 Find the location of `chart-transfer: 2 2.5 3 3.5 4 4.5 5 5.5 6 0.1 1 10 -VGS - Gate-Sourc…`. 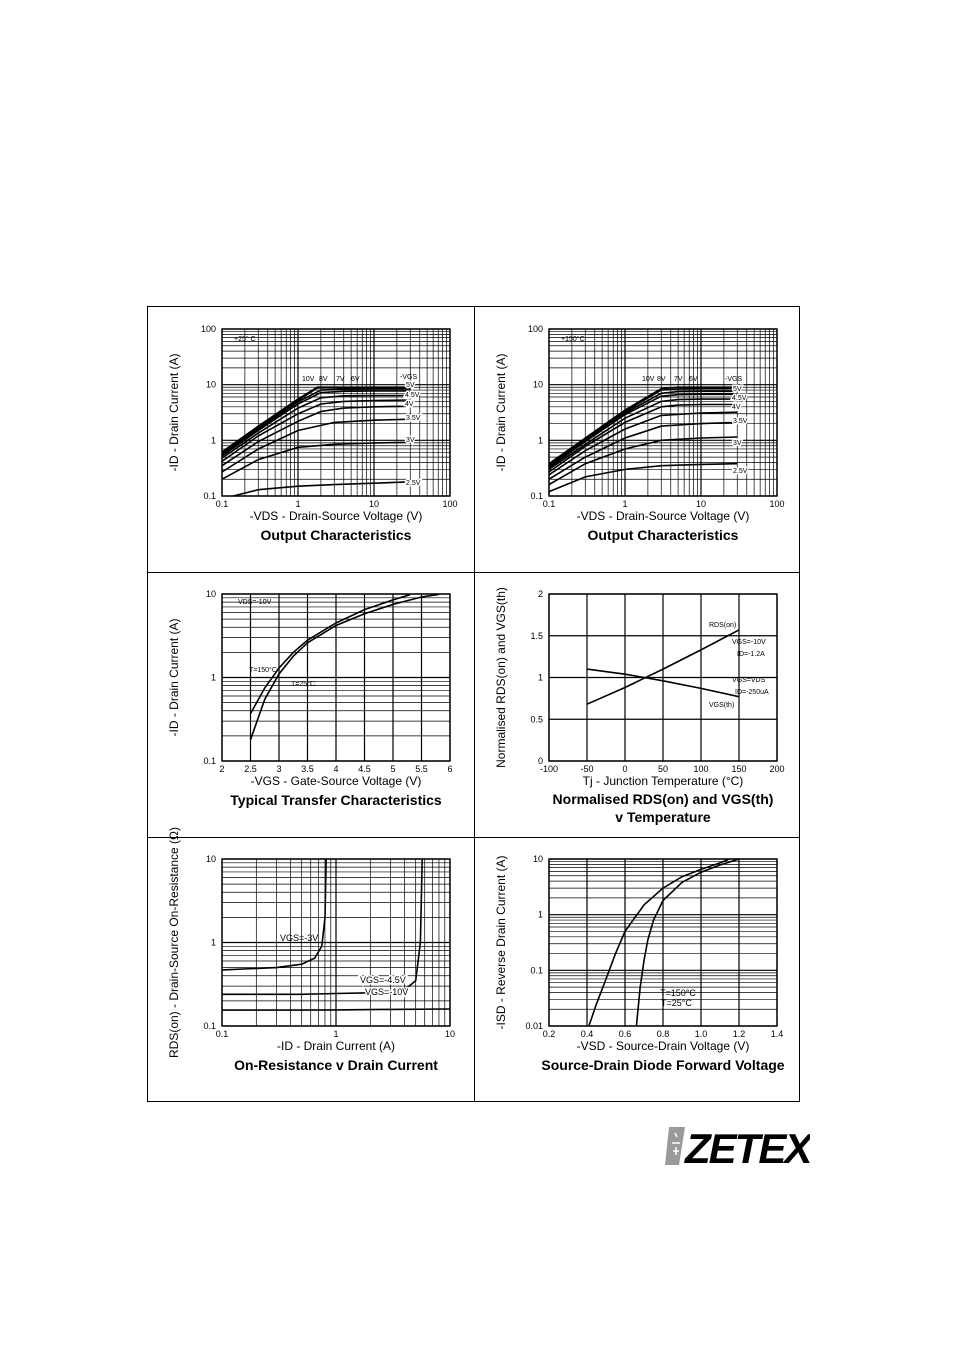

chart-transfer: 2 2.5 3 3.5 4 4.5 5 5.5 6 0.1 1 10 -VGS - Gate-Sourc… is located at coordinates (311, 704).